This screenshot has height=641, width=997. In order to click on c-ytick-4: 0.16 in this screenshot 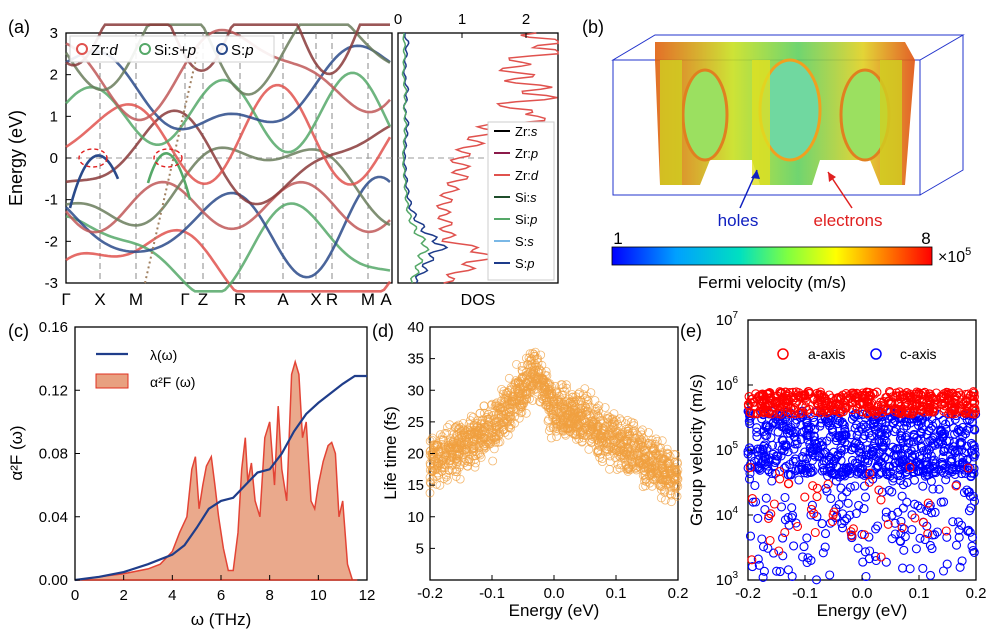, I will do `click(53, 327)`.